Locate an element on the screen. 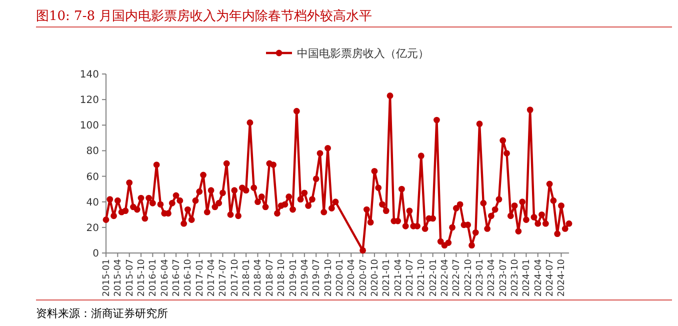  x-tick-label: 2022-01 is located at coordinates (433, 278).